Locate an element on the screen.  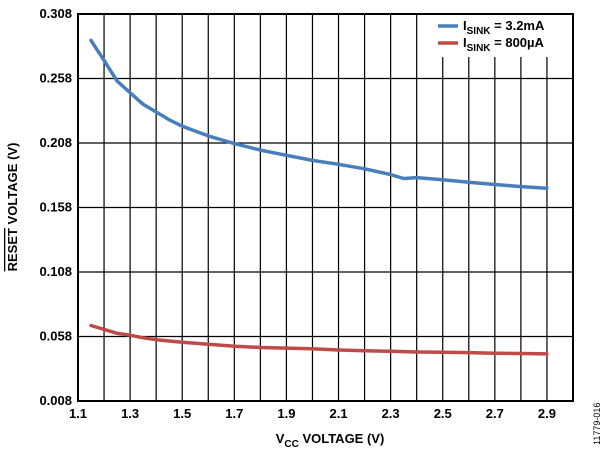
y-tick-label: 0.158 is located at coordinates (55, 207).